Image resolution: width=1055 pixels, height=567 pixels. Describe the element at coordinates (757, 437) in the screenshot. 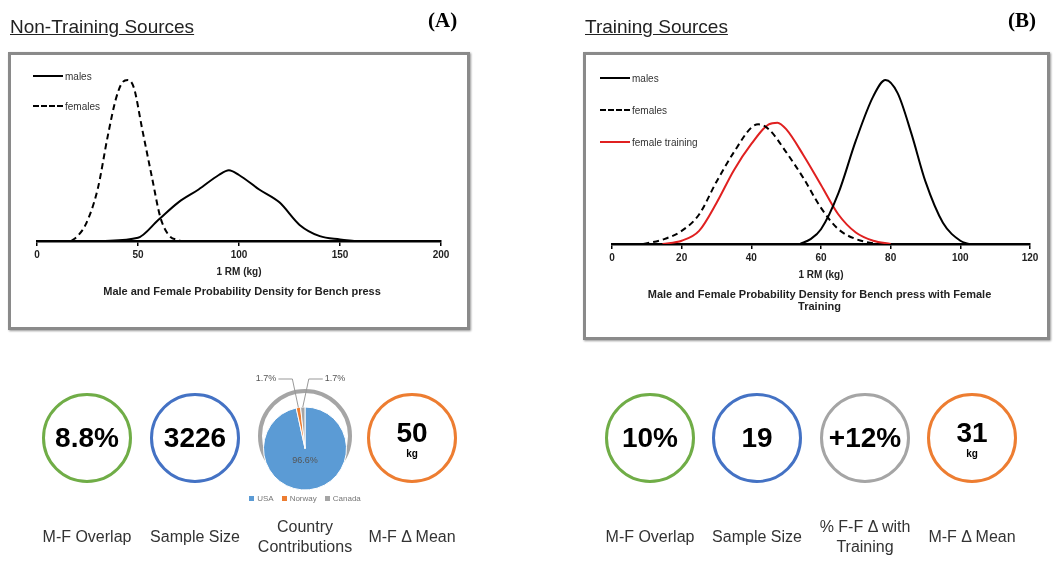

I see `text: 19` at that location.